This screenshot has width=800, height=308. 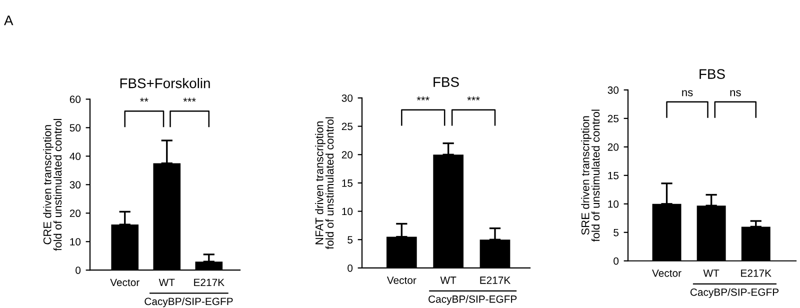 I want to click on text: A, so click(x=9, y=21).